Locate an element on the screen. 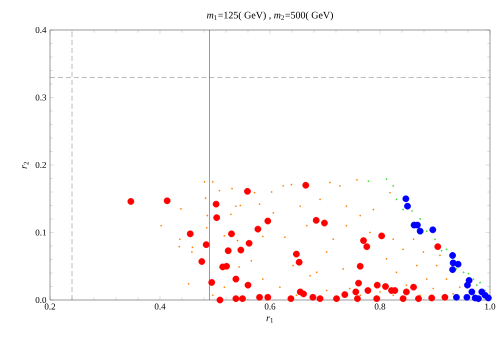  x-tick-label: 1.0 is located at coordinates (490, 307).